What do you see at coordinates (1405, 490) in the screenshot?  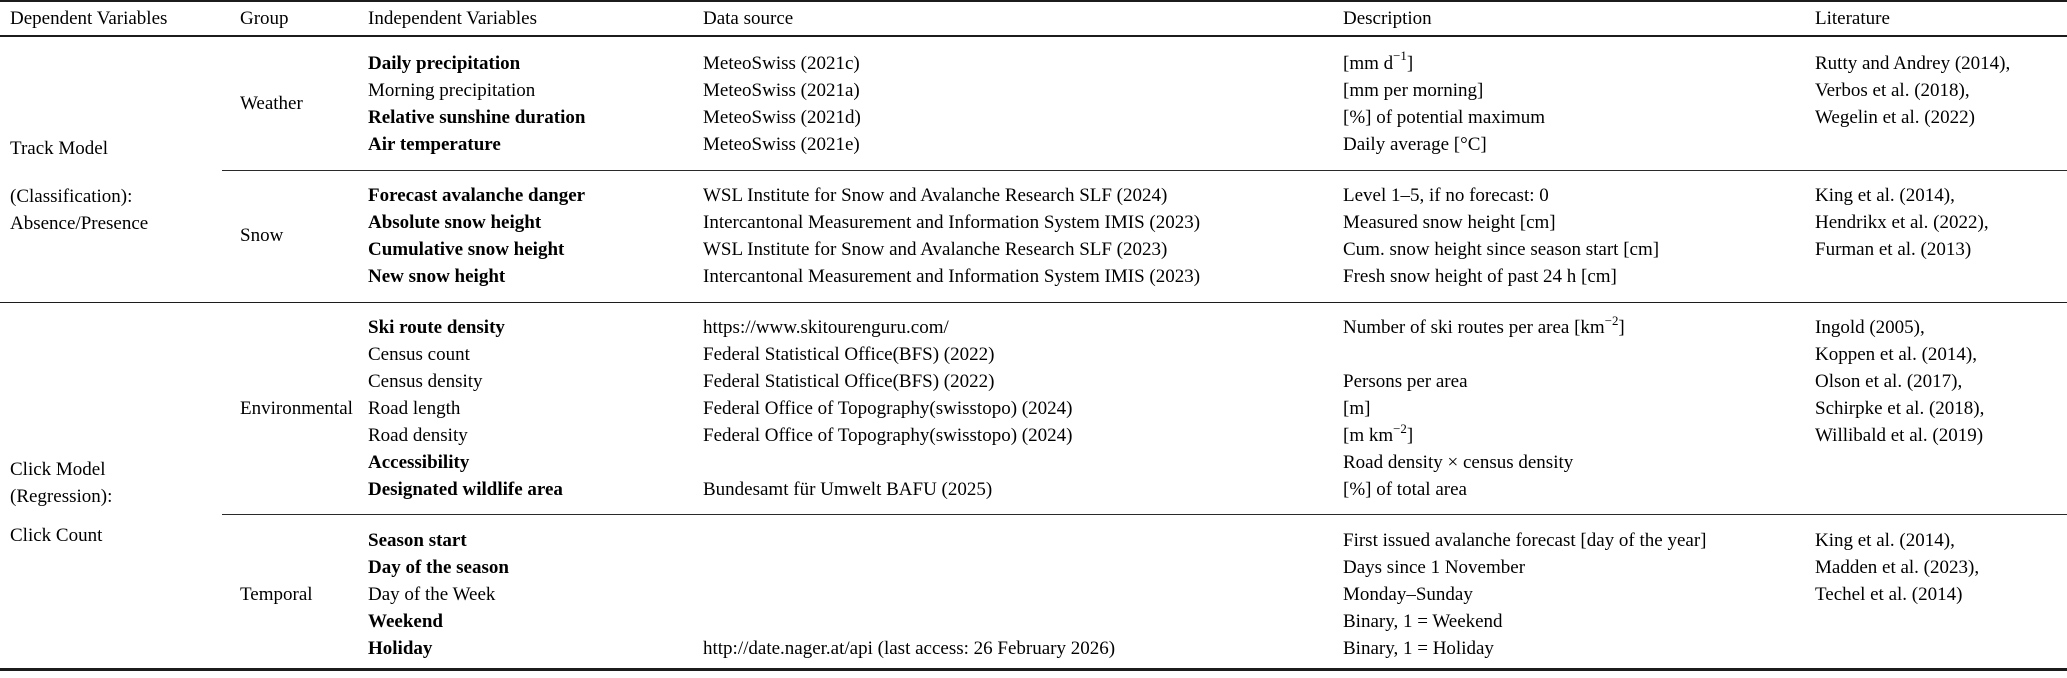 I see `description: [%] of total area` at bounding box center [1405, 490].